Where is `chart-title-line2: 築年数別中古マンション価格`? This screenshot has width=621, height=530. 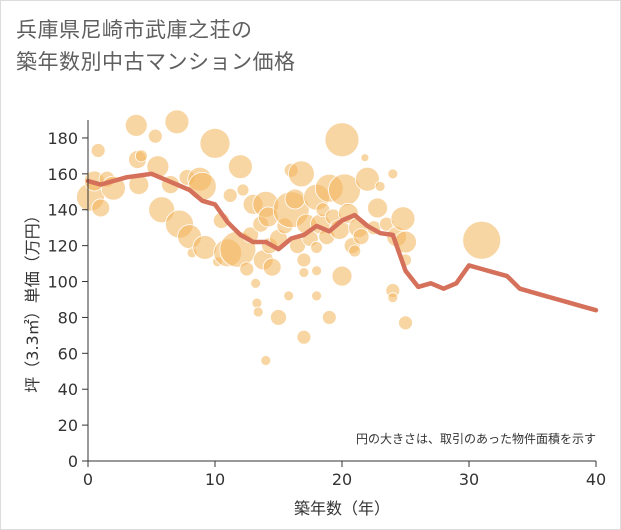
chart-title-line2: 築年数別中古マンション価格 is located at coordinates (156, 62).